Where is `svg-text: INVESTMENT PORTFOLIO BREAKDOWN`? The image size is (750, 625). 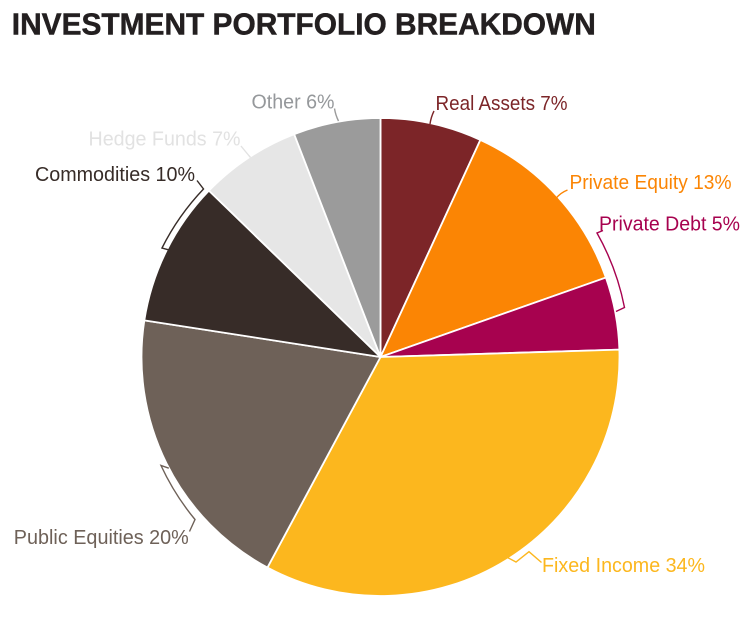 svg-text: INVESTMENT PORTFOLIO BREAKDOWN is located at coordinates (304, 24).